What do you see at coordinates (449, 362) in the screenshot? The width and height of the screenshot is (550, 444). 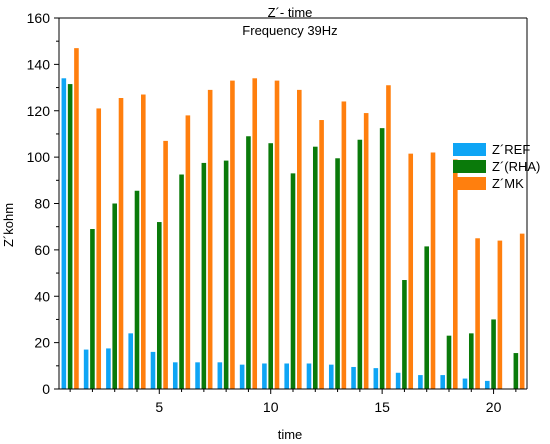 I see `bar-series2-t18` at bounding box center [449, 362].